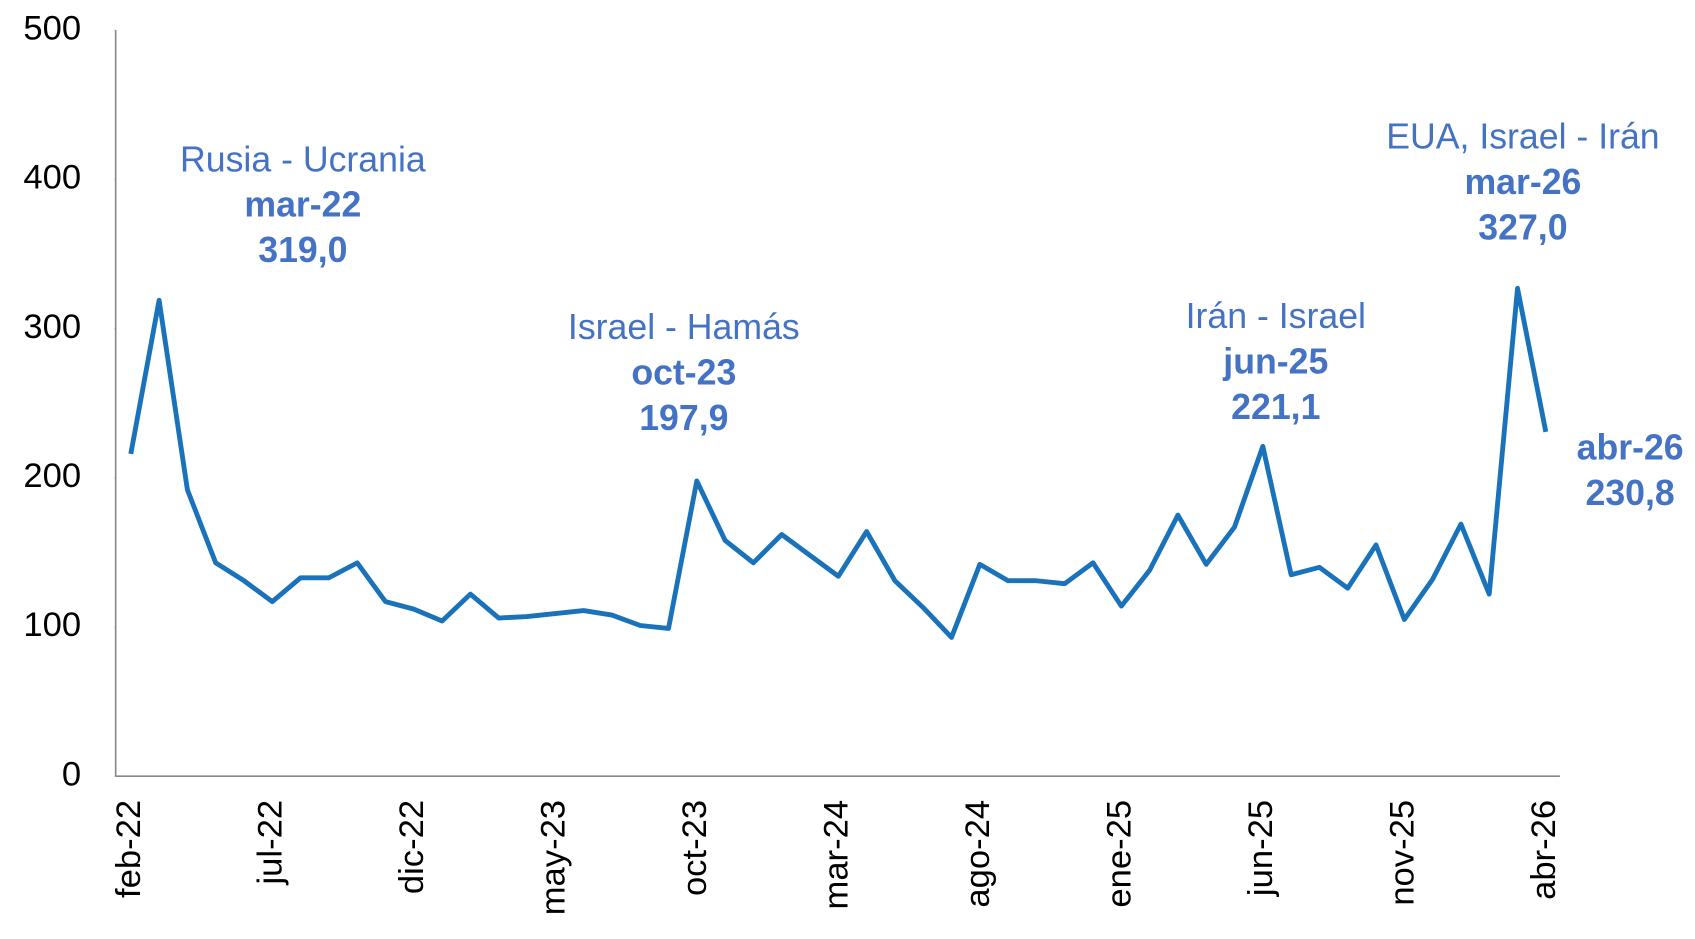 This screenshot has width=1695, height=939. What do you see at coordinates (52, 476) in the screenshot?
I see `y-tick-label: 200` at bounding box center [52, 476].